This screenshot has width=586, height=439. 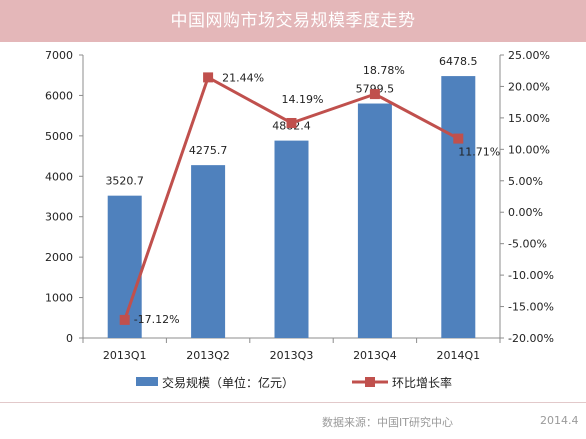 I want to click on x-category-label: 2013Q3, so click(x=292, y=355).